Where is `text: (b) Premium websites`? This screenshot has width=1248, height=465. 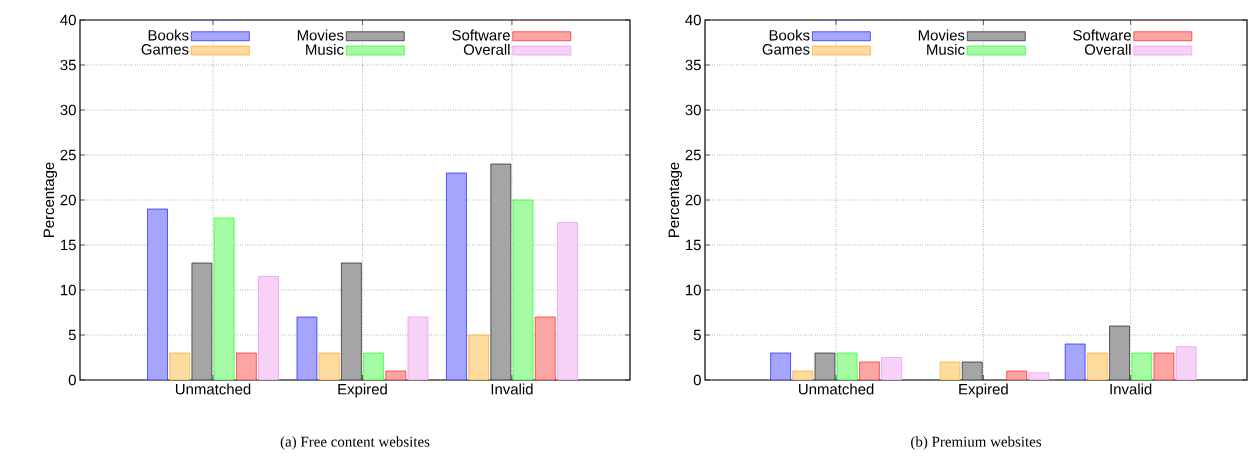
text: (b) Premium websites is located at coordinates (976, 443).